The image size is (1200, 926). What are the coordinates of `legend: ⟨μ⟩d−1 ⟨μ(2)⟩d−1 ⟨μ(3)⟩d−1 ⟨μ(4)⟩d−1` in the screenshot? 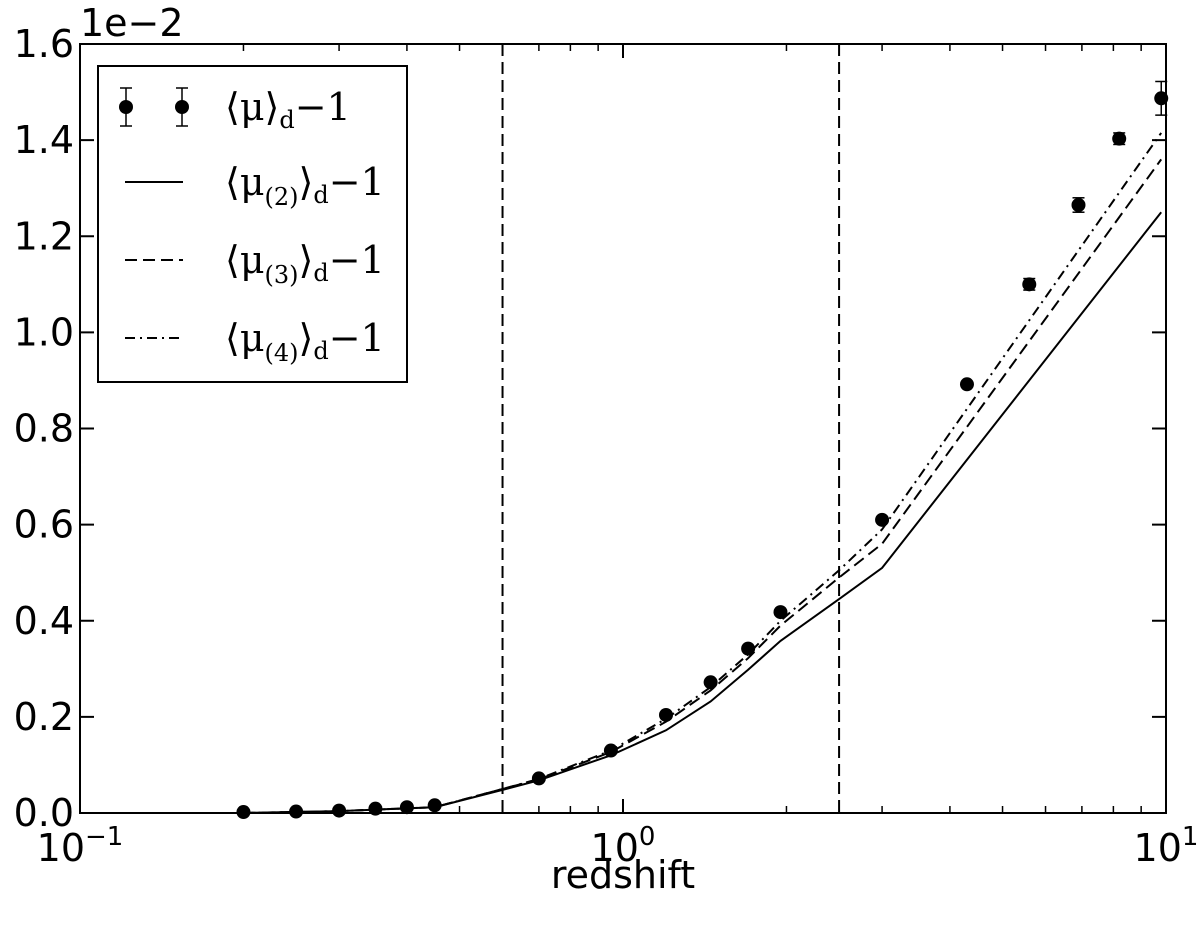 It's located at (252, 224).